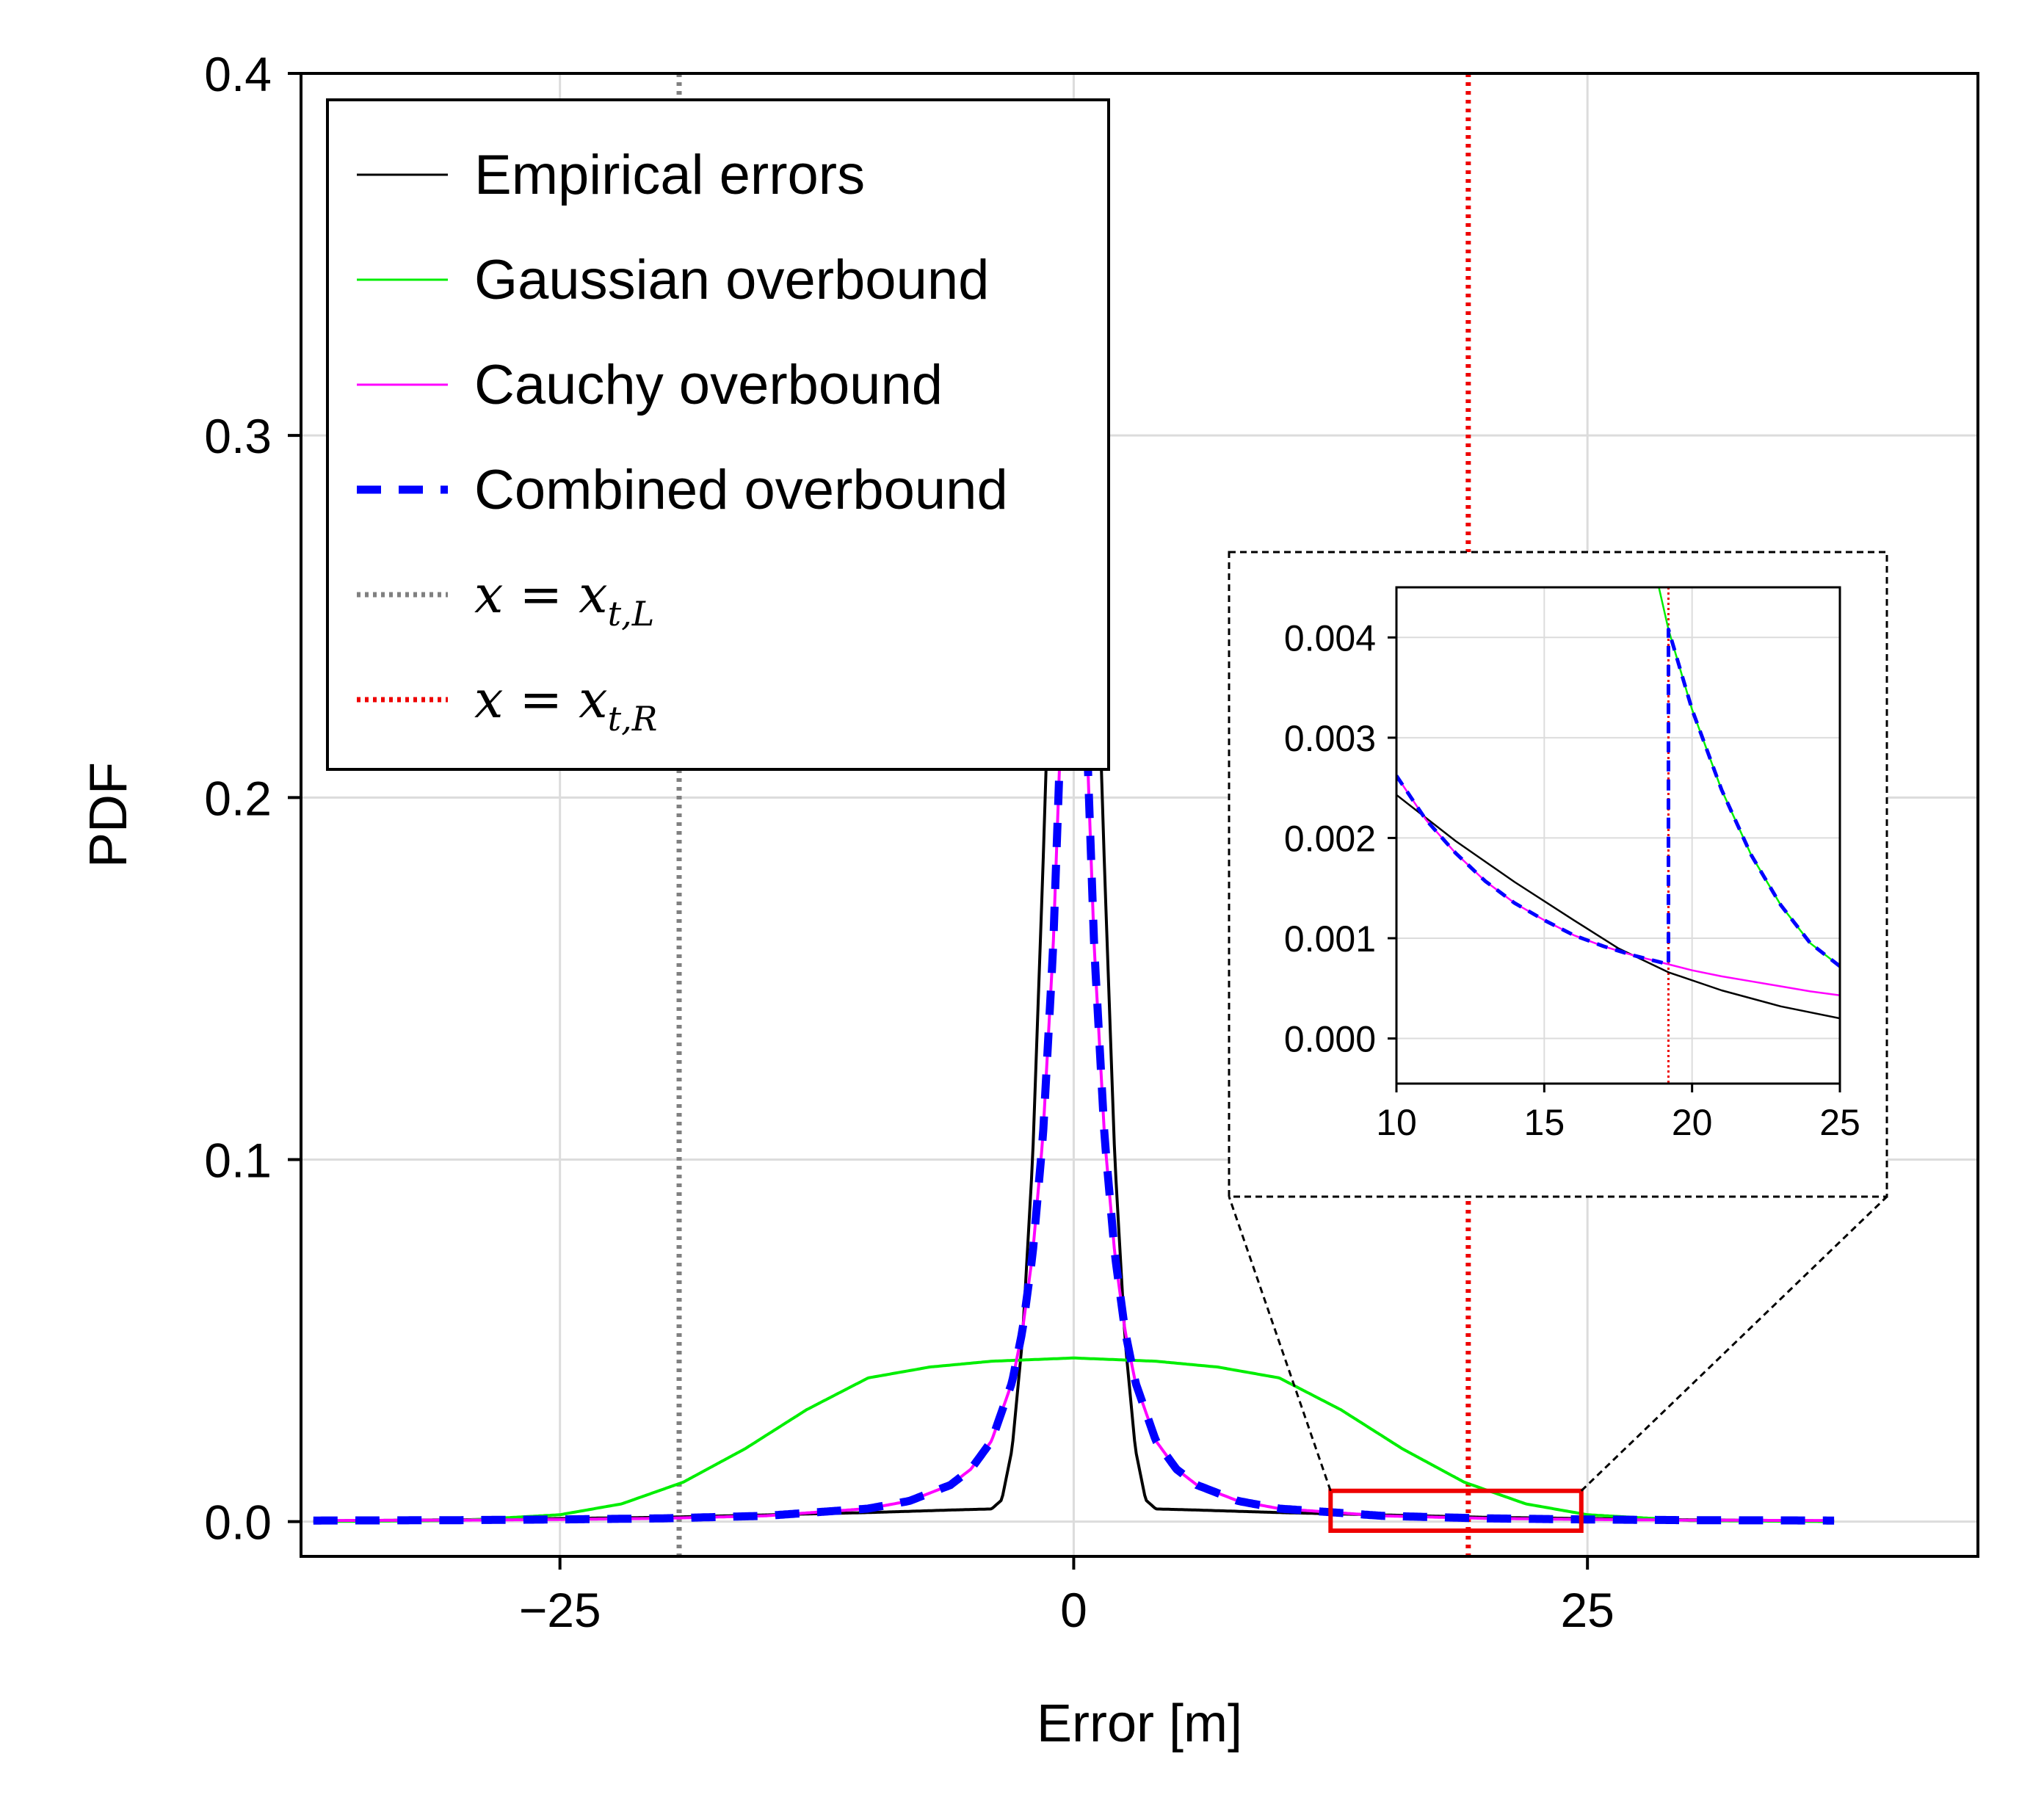  What do you see at coordinates (1330, 838) in the screenshot?
I see `inset-y-tick-label: 0.002` at bounding box center [1330, 838].